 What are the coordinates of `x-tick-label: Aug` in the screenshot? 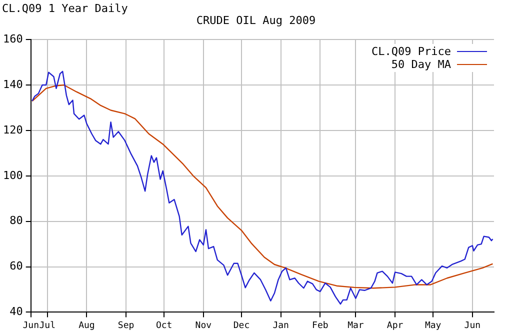 It's located at (86, 325).